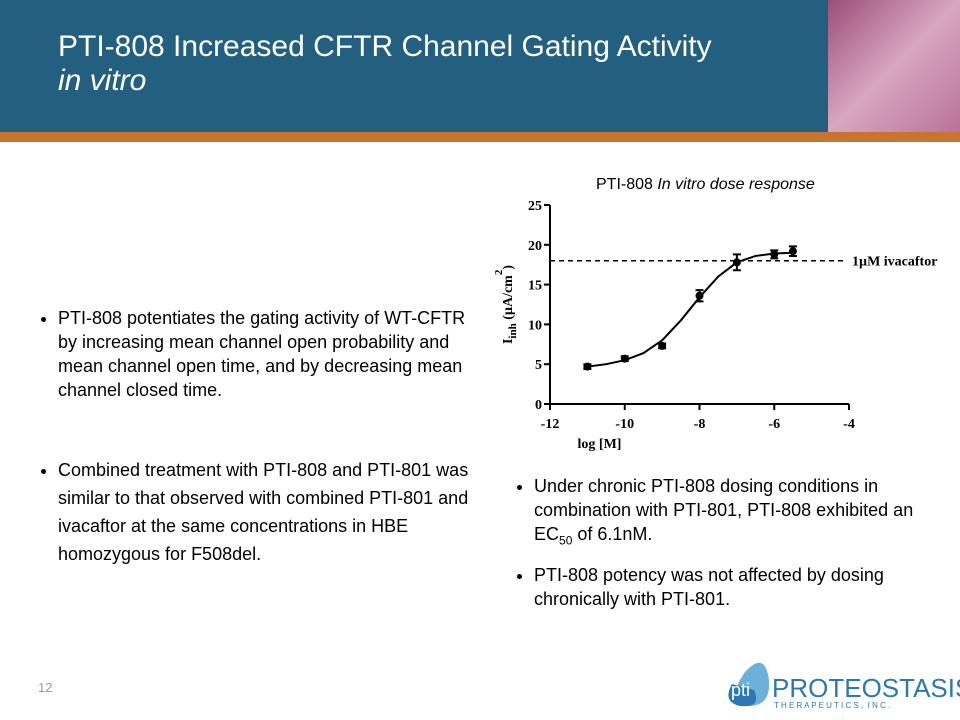 This screenshot has height=720, width=960. Describe the element at coordinates (700, 424) in the screenshot. I see `x-tick-label: -8` at that location.